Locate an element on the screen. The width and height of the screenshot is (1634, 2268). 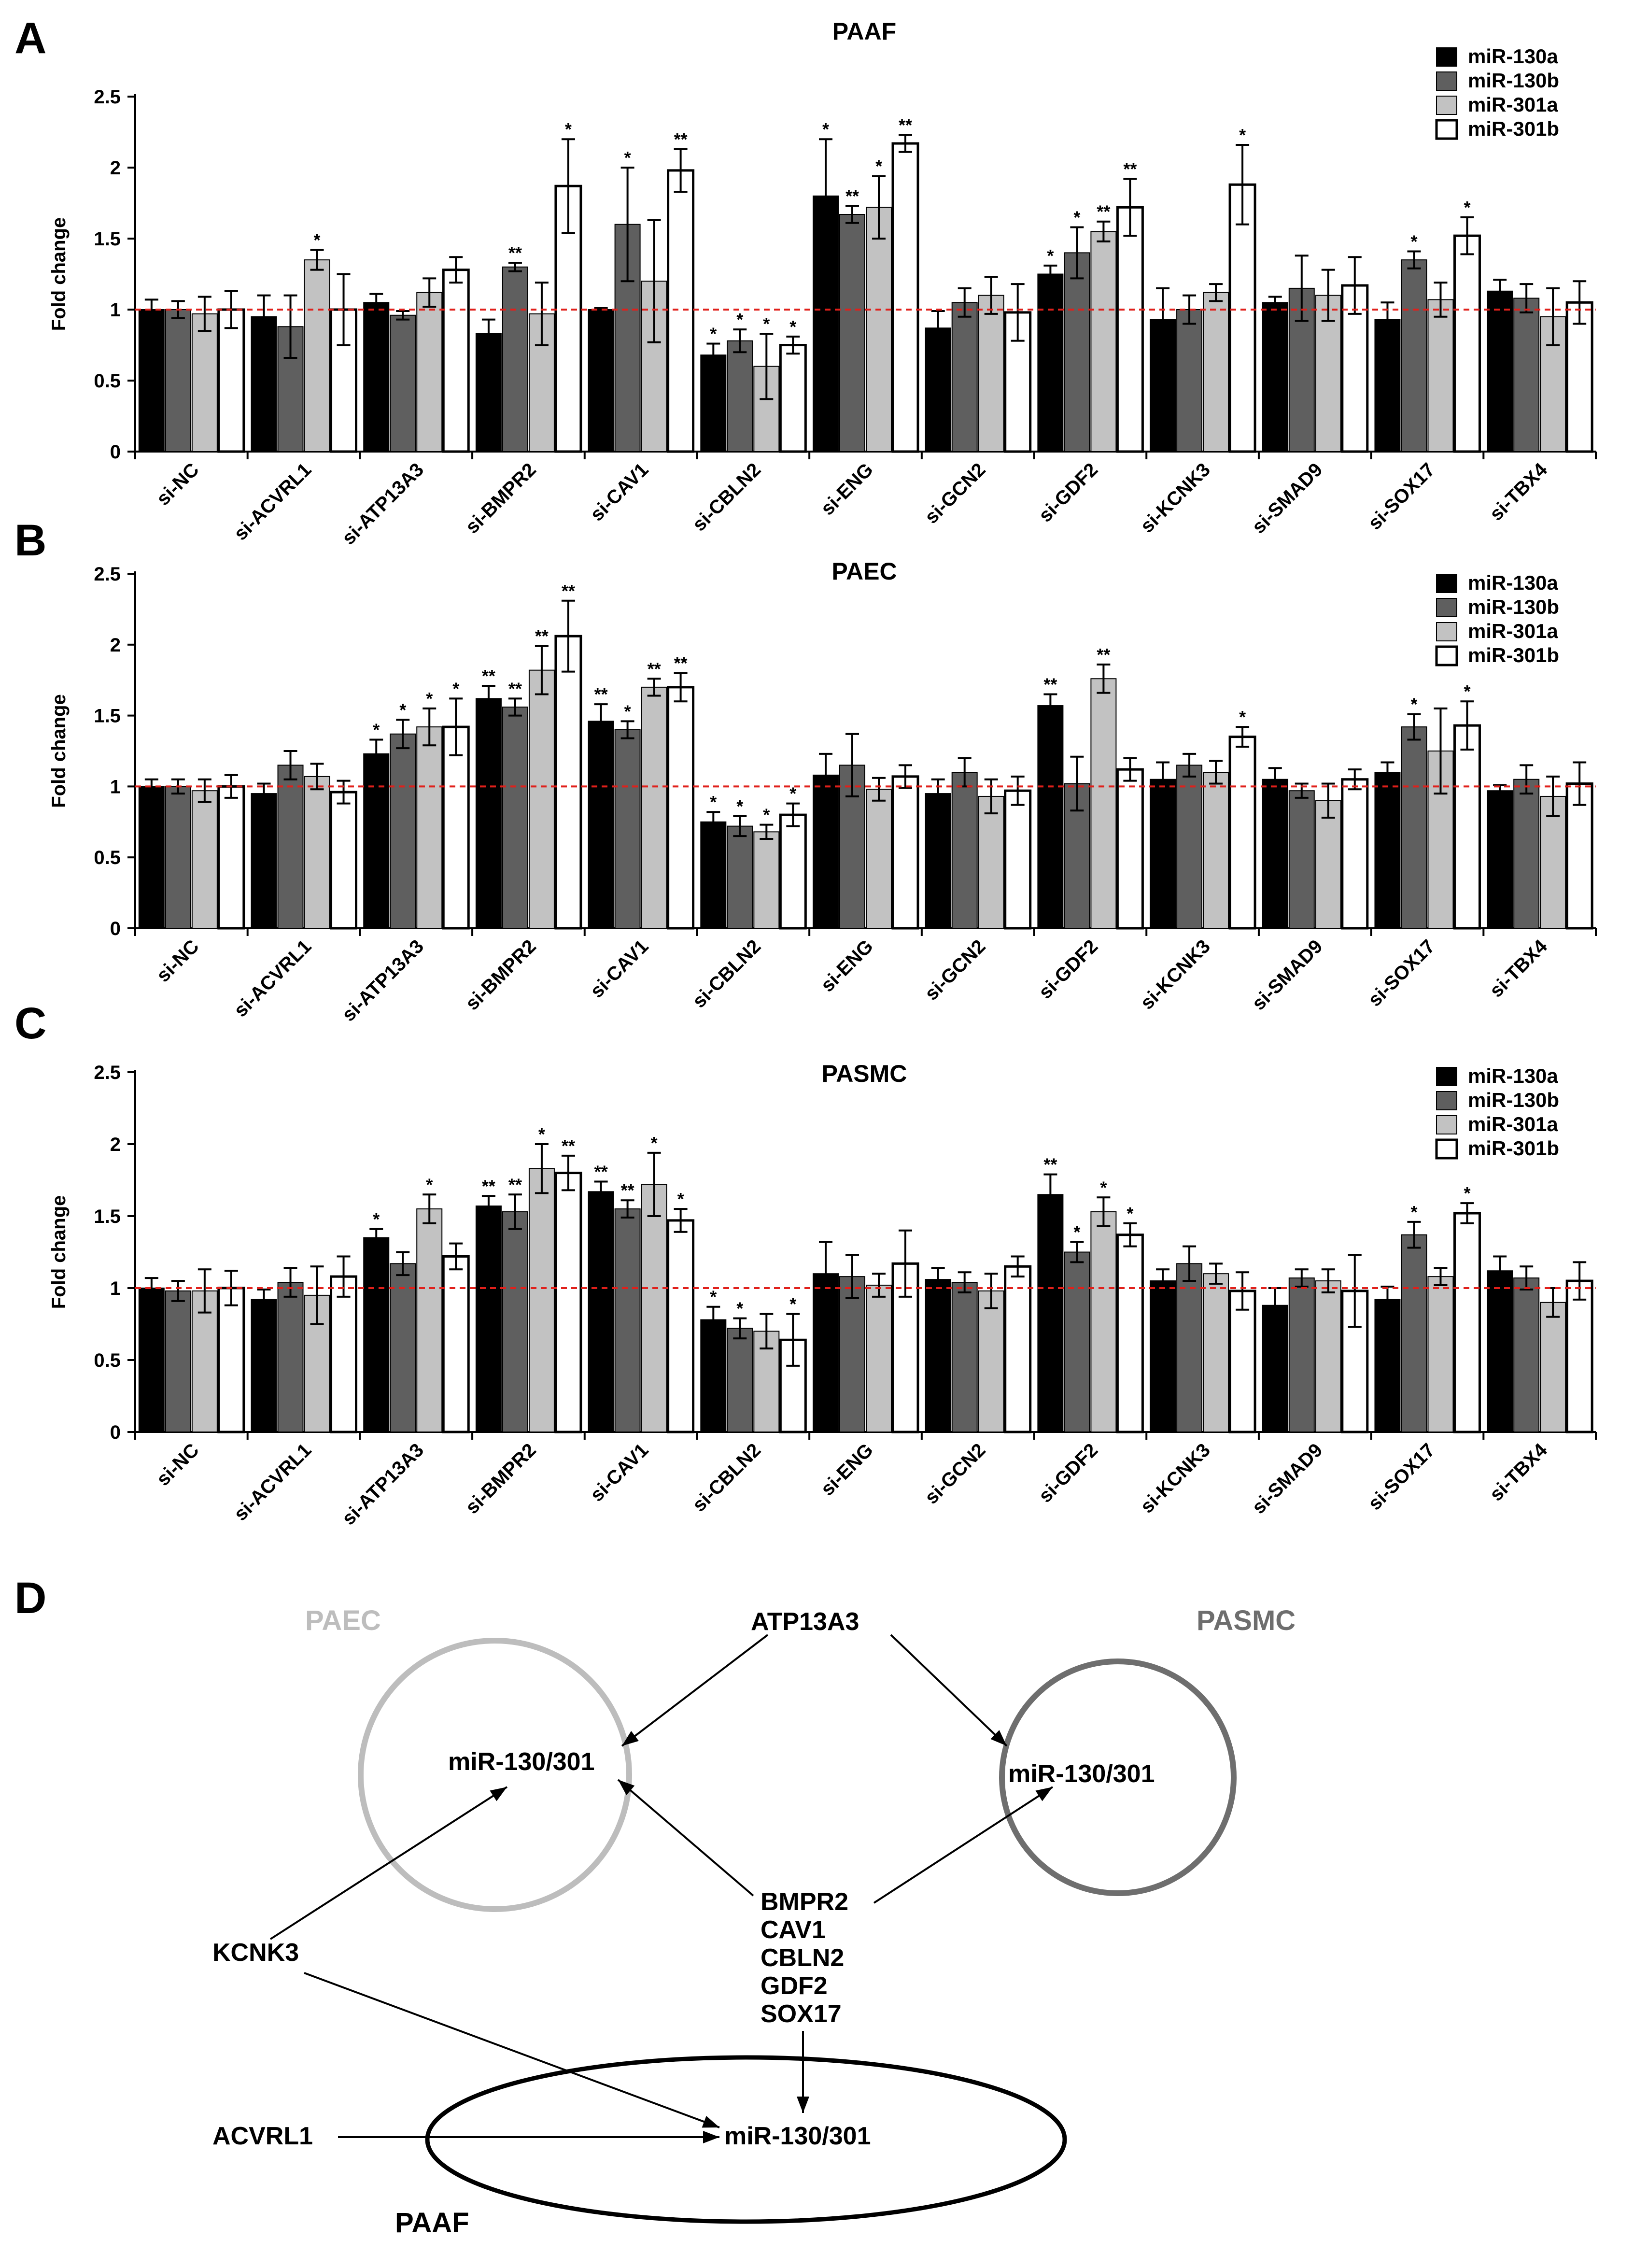
bar-mir-301a-si-gcn2 is located at coordinates (991, 1361).